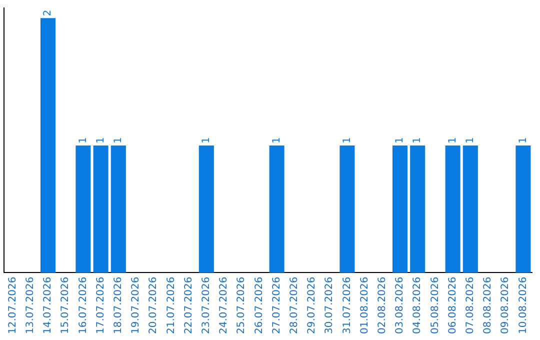  What do you see at coordinates (364, 305) in the screenshot?
I see `x-tick-label: 01.08.2026` at bounding box center [364, 305].